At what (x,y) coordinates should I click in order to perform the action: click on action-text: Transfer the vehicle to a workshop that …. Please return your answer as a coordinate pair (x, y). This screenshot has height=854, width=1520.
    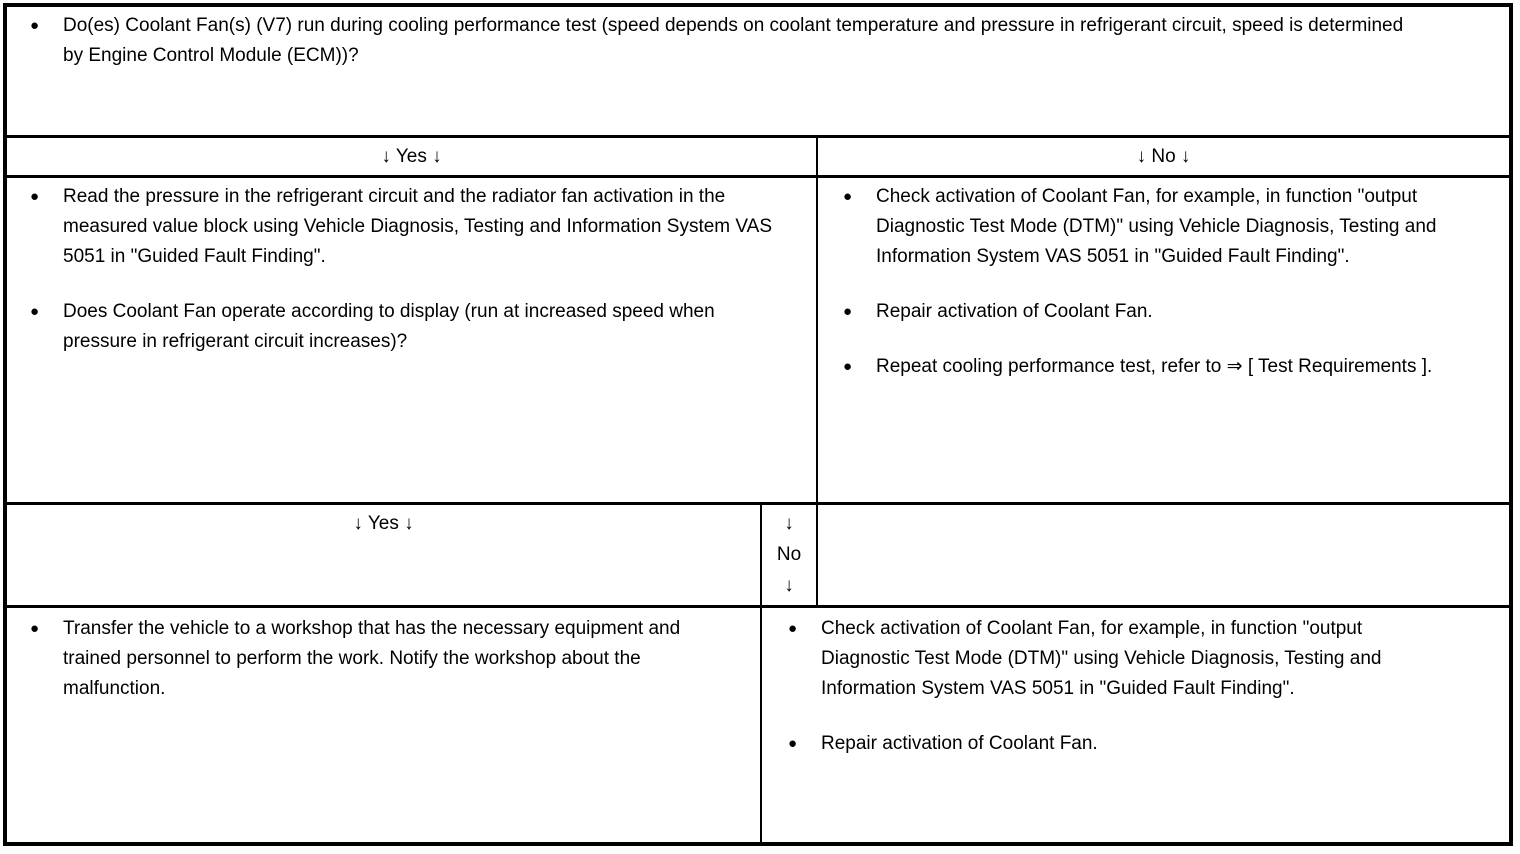
    Looking at the image, I should click on (372, 658).